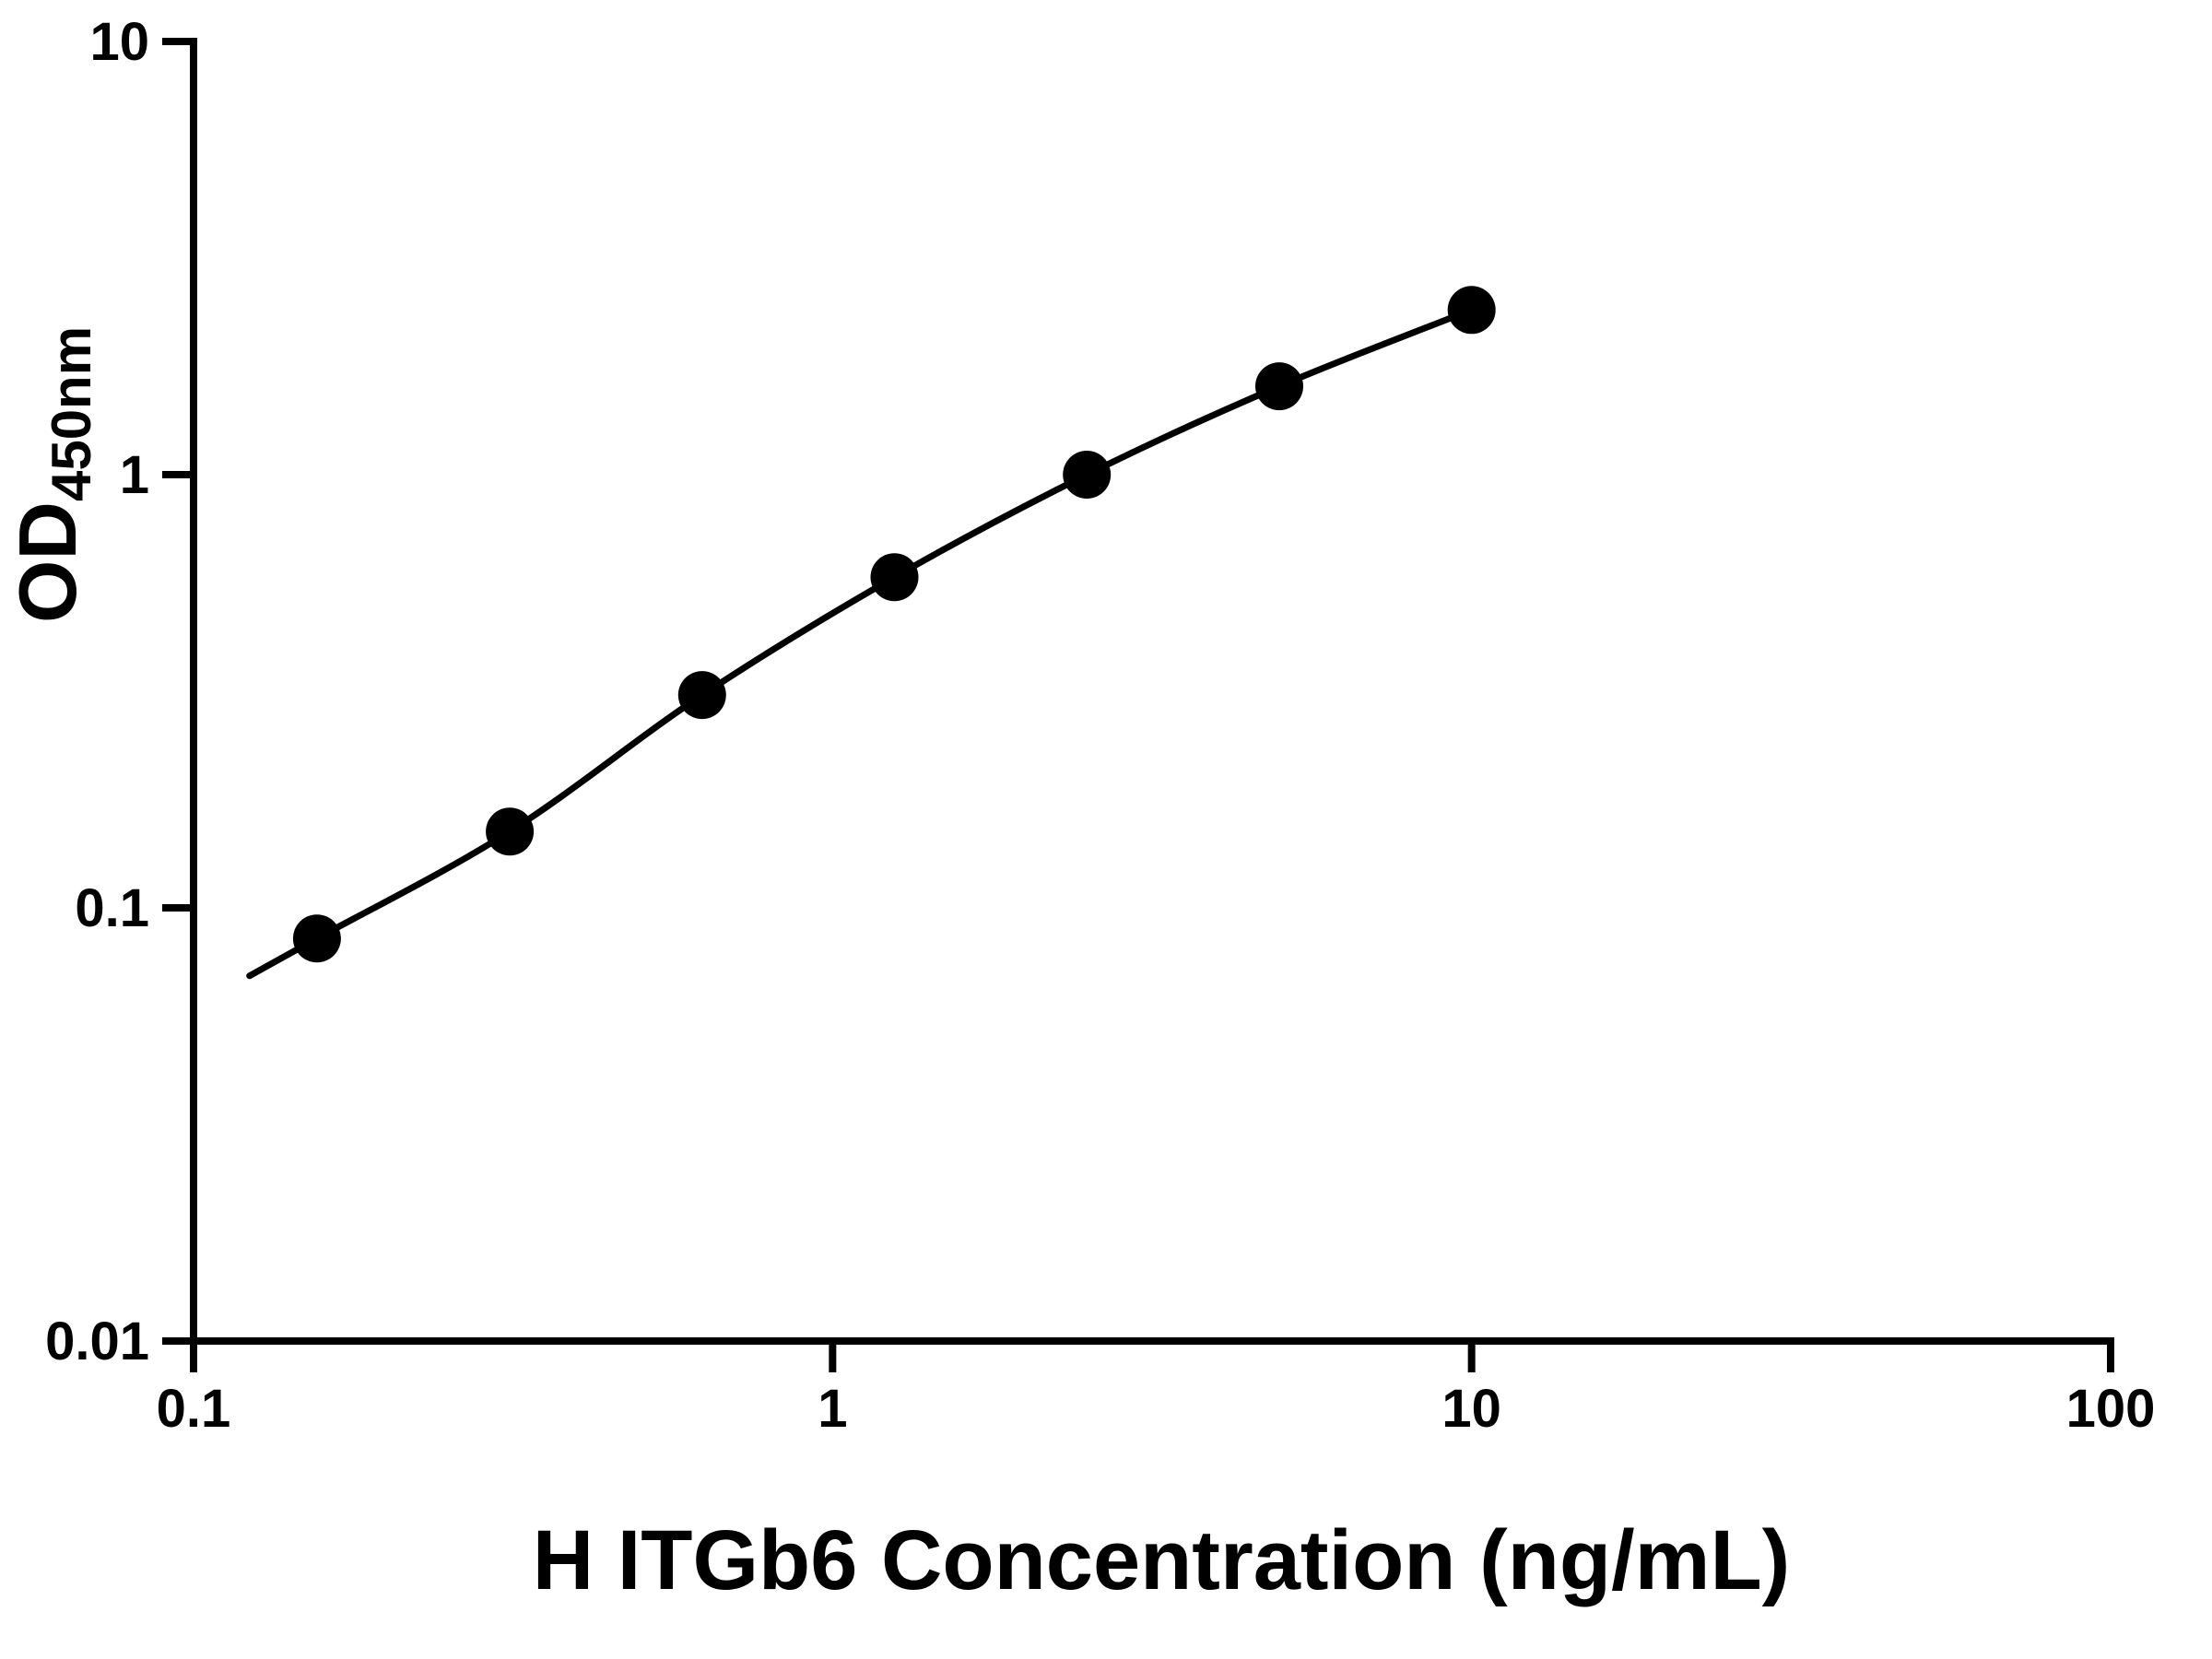 The width and height of the screenshot is (2212, 1659). What do you see at coordinates (47, 562) in the screenshot?
I see `y-axis-title-main: OD` at bounding box center [47, 562].